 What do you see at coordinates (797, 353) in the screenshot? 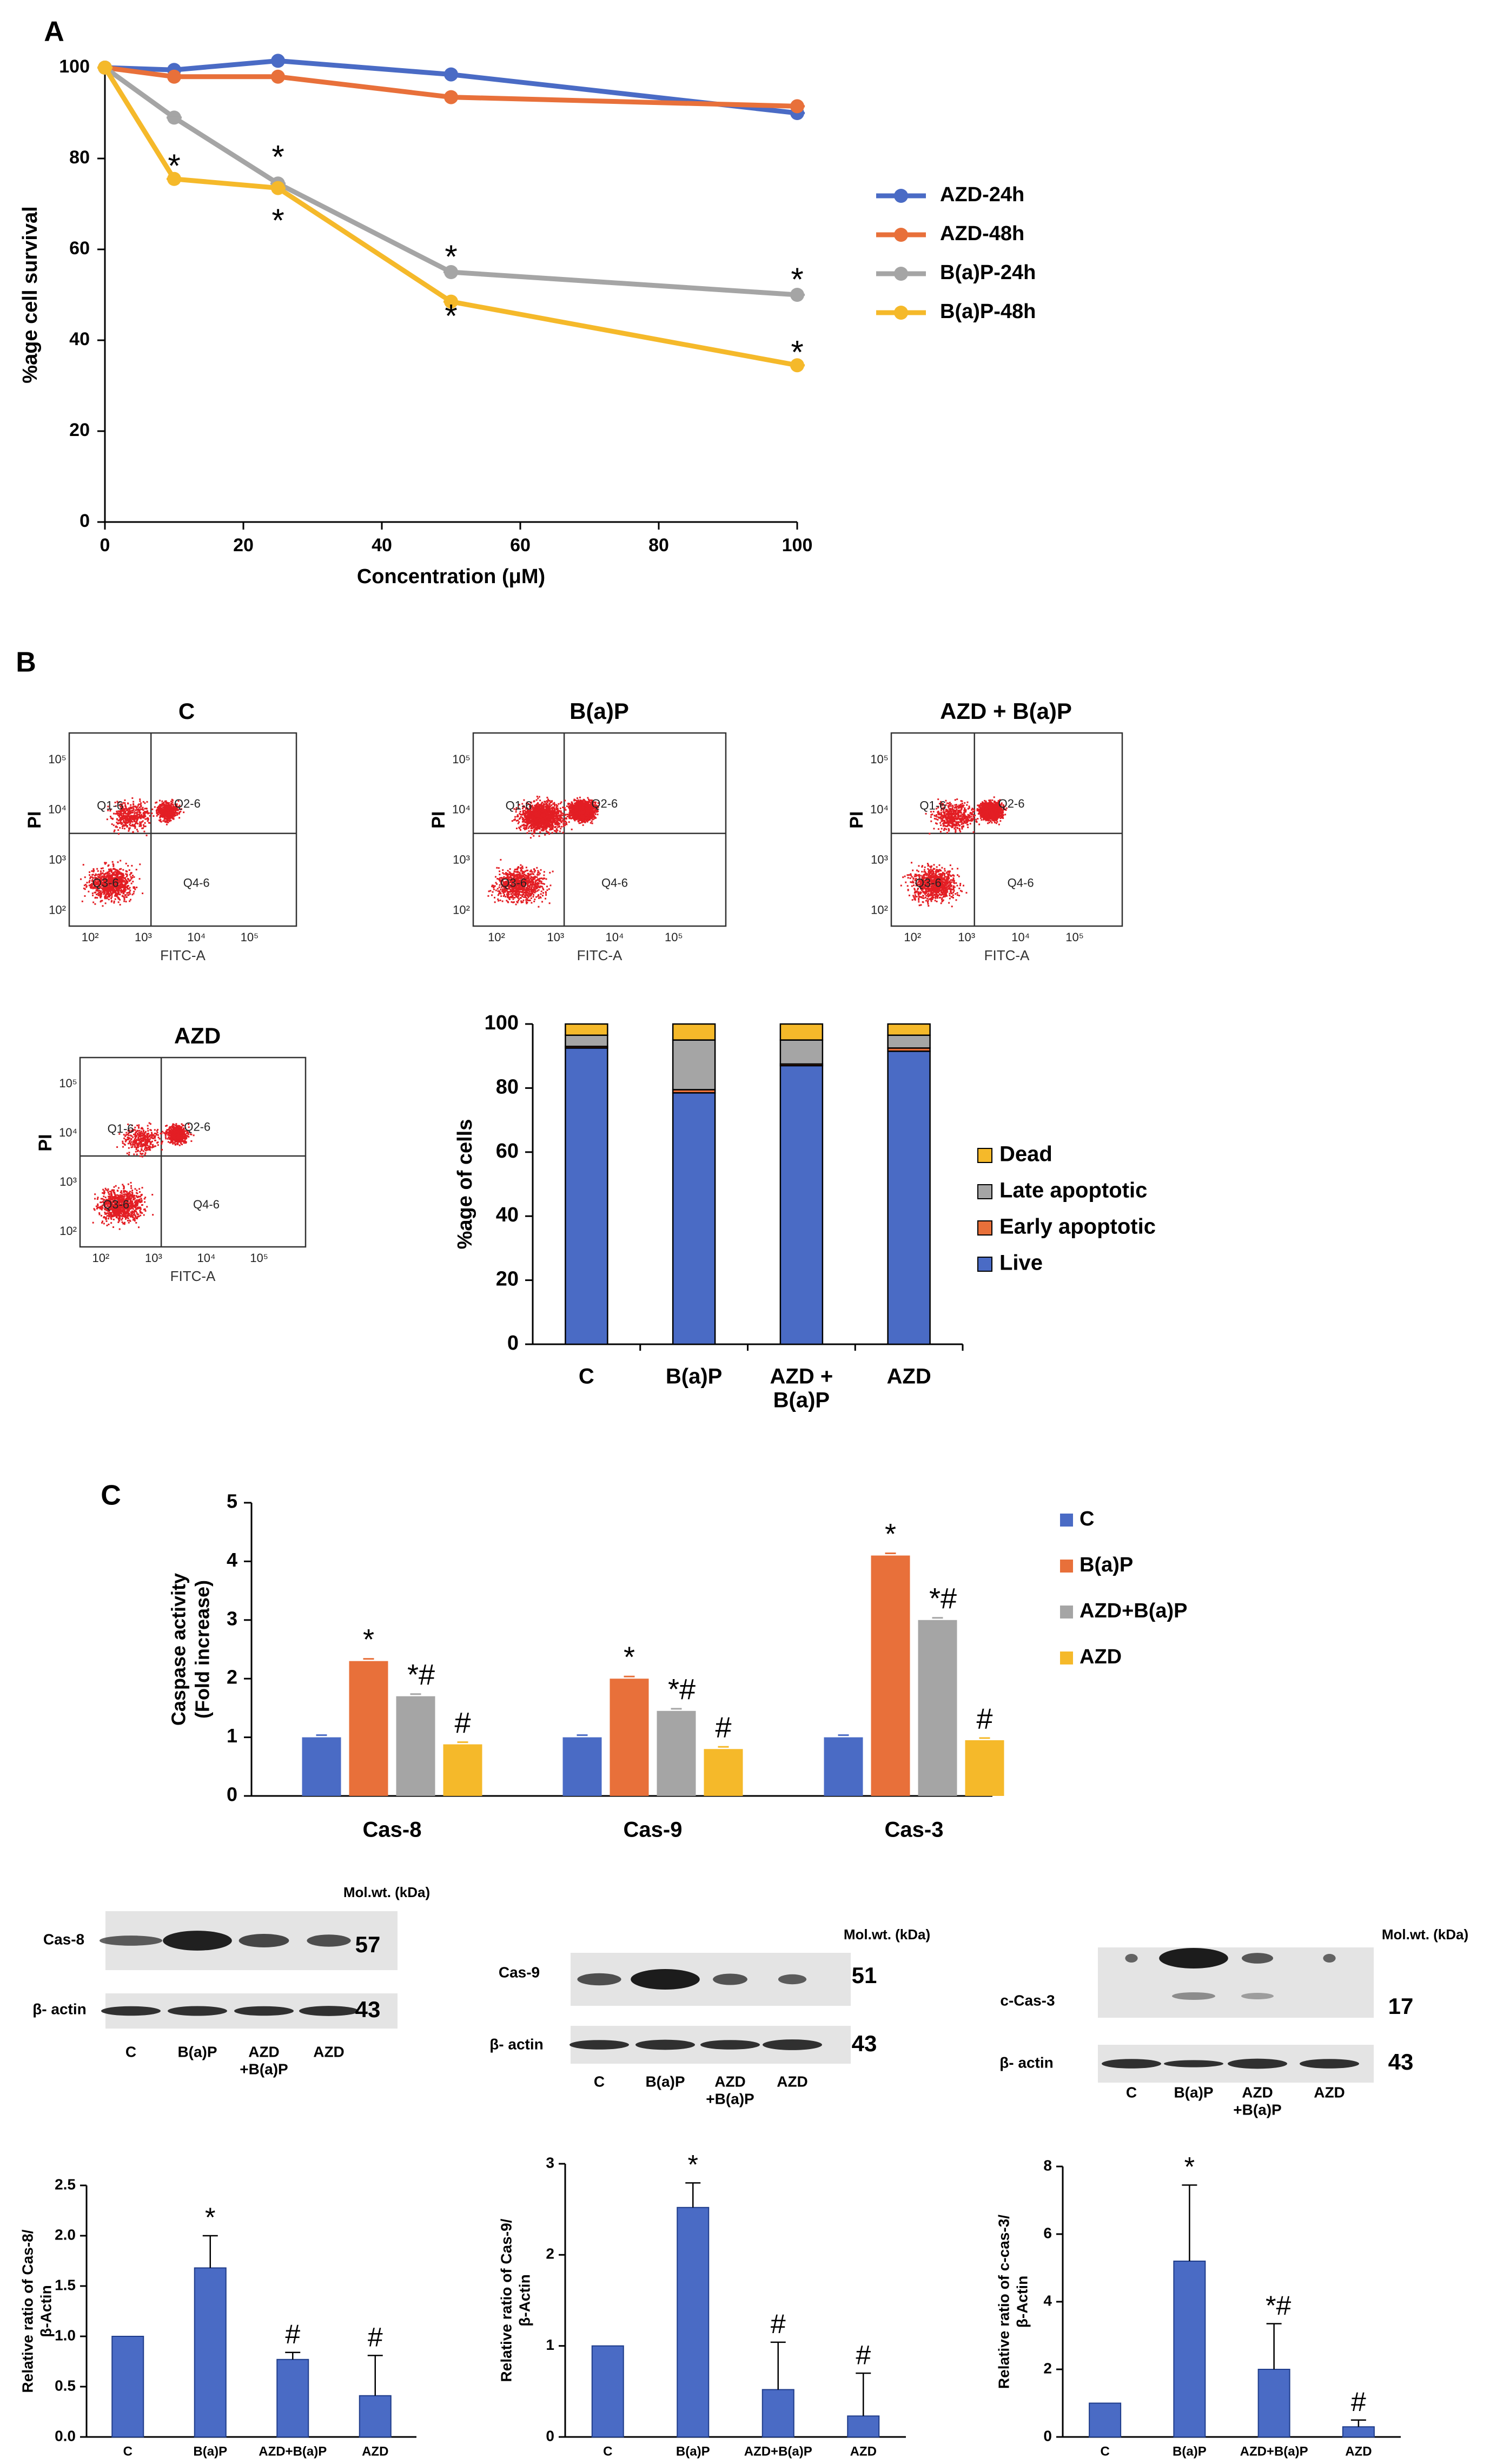
I see `significance-marker: *` at bounding box center [797, 353].